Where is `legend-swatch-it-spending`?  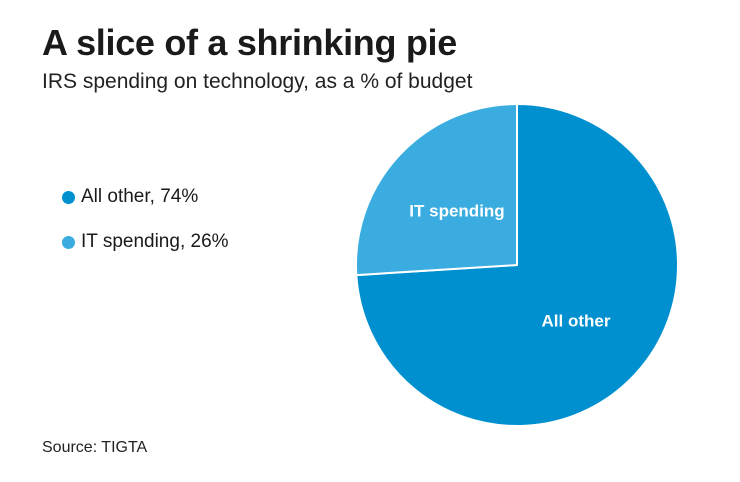
legend-swatch-it-spending is located at coordinates (68, 242).